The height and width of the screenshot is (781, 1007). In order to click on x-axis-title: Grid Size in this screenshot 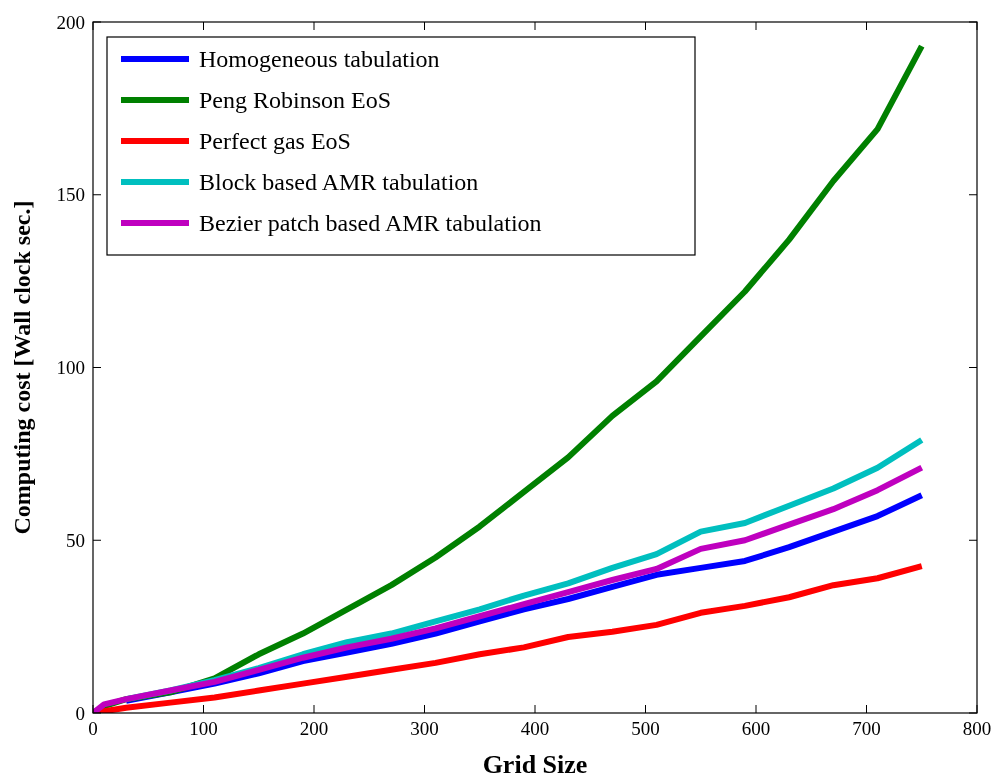, I will do `click(535, 764)`.